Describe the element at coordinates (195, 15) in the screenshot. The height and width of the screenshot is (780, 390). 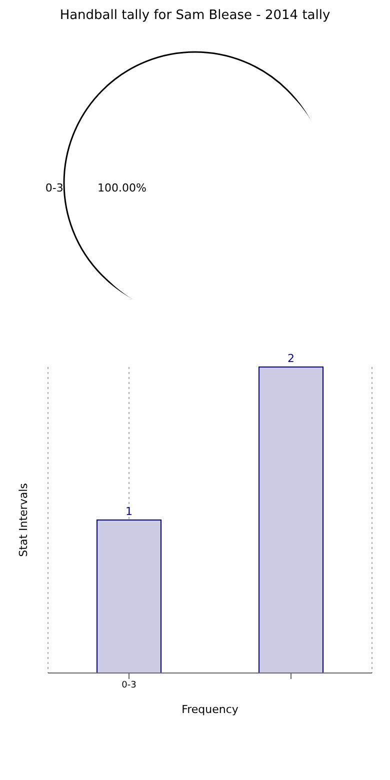
I see `chart-title: Handball tally for Sam Blease - 2014 tally` at that location.